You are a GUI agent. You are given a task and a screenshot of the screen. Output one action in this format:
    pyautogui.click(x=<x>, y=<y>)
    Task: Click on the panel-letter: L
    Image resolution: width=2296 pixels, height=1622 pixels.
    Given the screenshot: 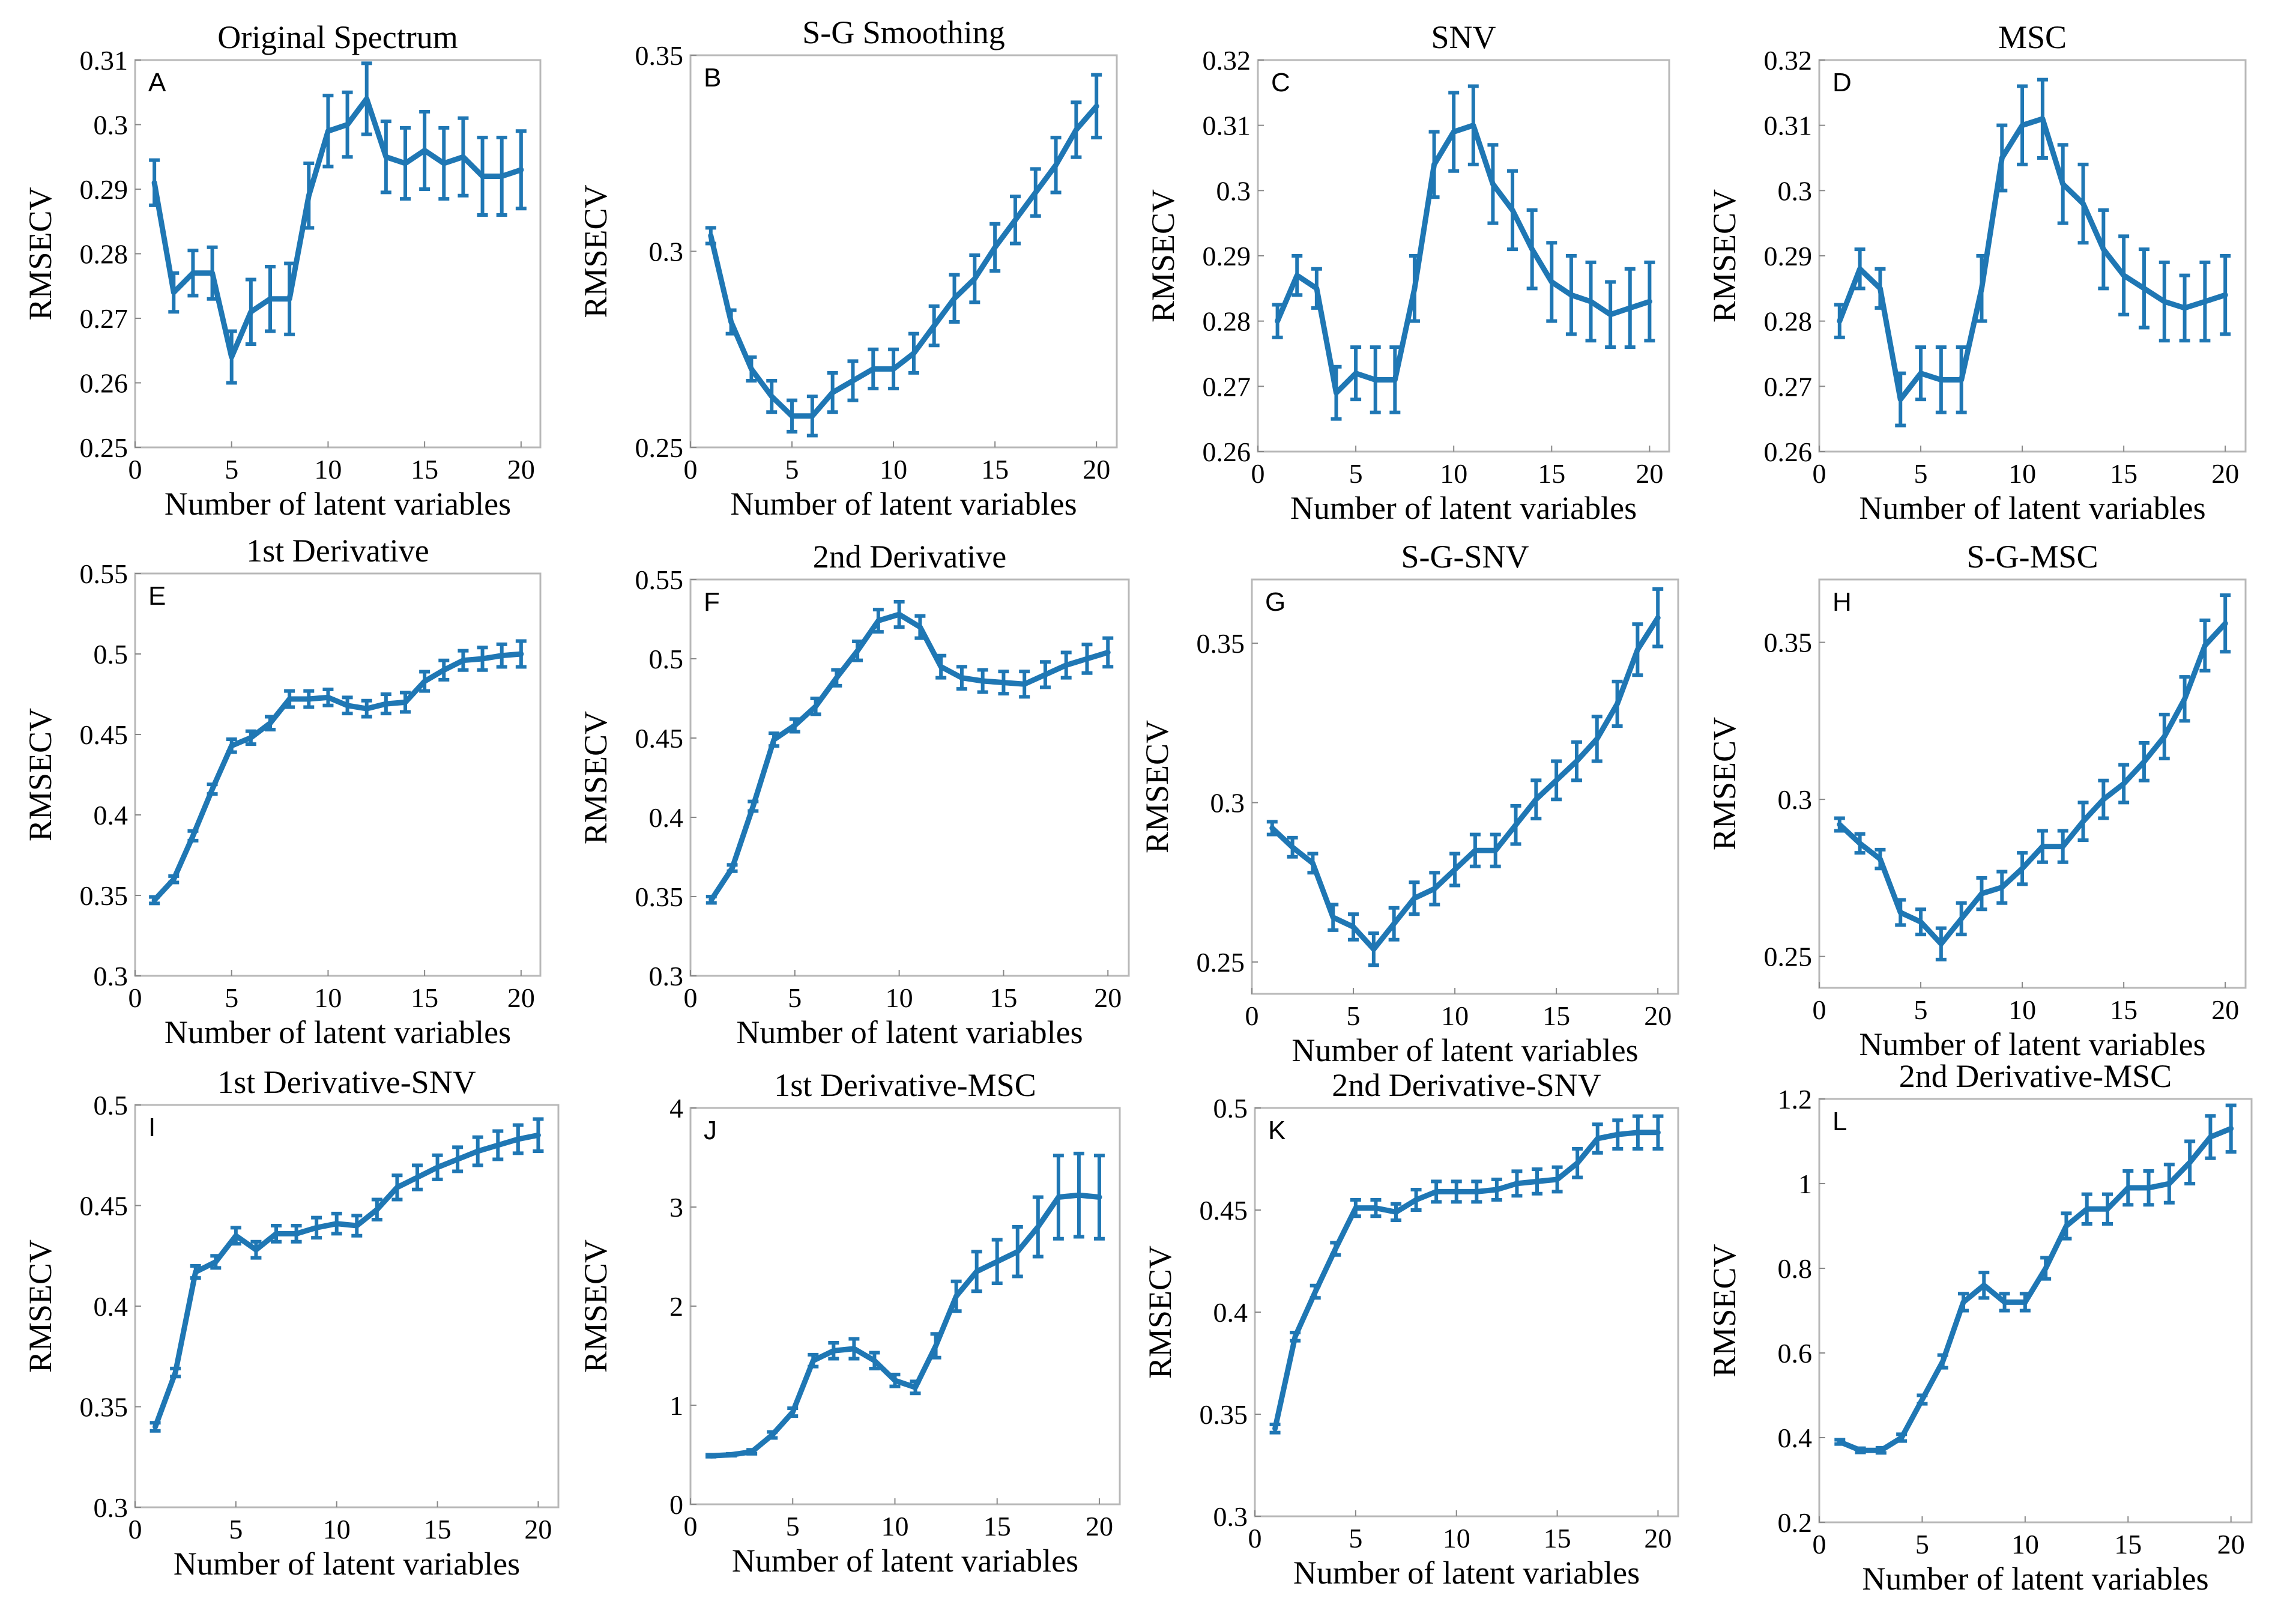 What is the action you would take?
    pyautogui.click(x=1840, y=1121)
    